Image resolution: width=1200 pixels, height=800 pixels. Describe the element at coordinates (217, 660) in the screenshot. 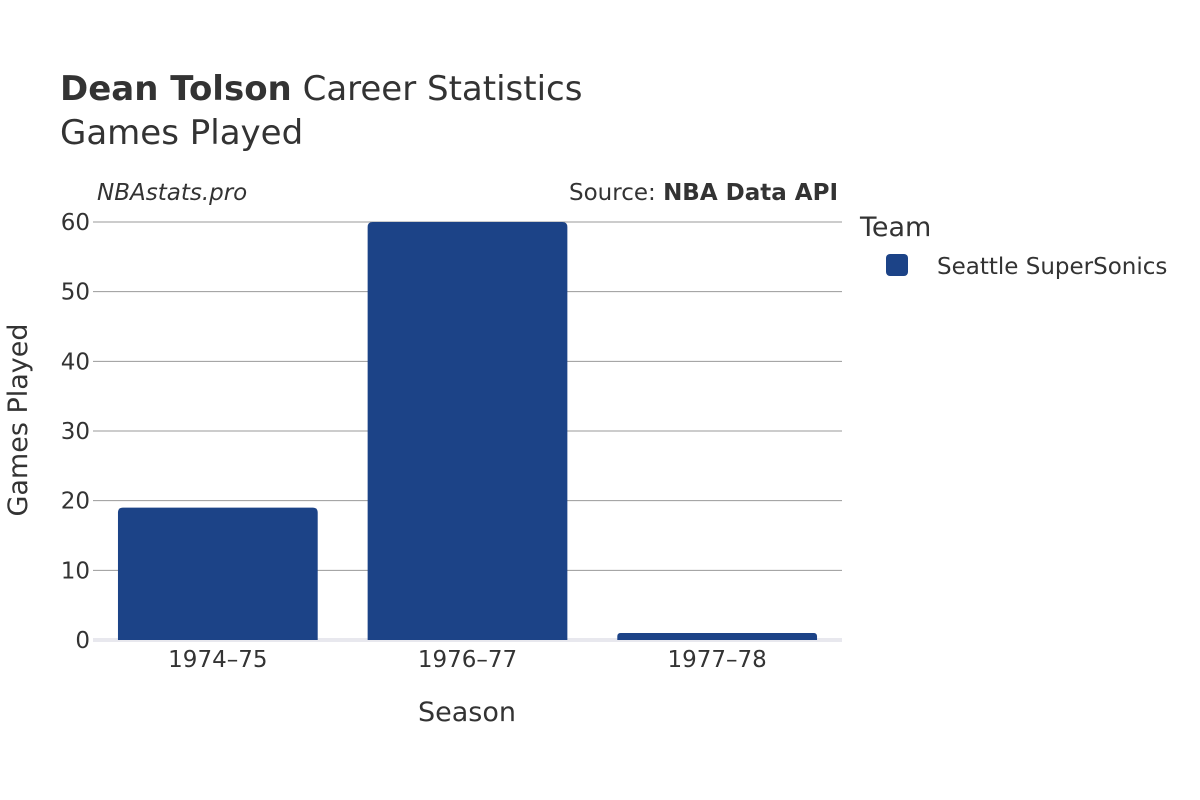

I see `x-tick-label: 1974–75` at that location.